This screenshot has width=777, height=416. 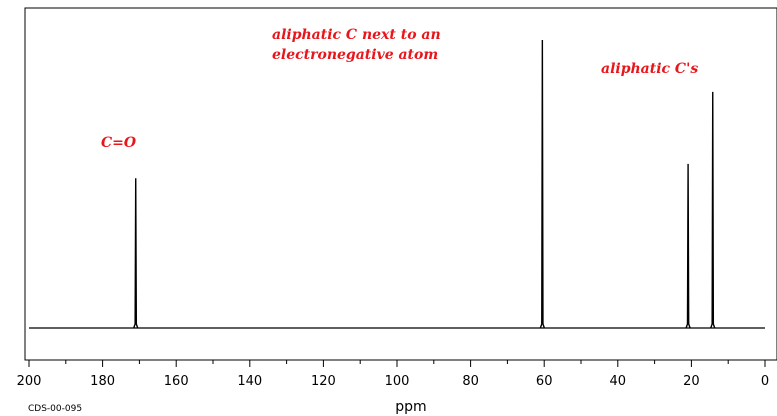 What do you see at coordinates (119, 143) in the screenshot?
I see `peak-annotation: C=O` at bounding box center [119, 143].